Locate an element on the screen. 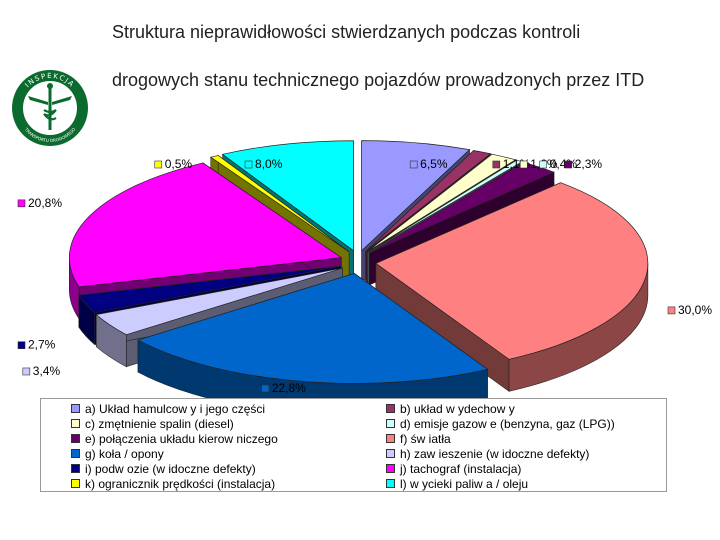 Image resolution: width=720 pixels, height=540 pixels. data-label: 22,8% is located at coordinates (283, 388).